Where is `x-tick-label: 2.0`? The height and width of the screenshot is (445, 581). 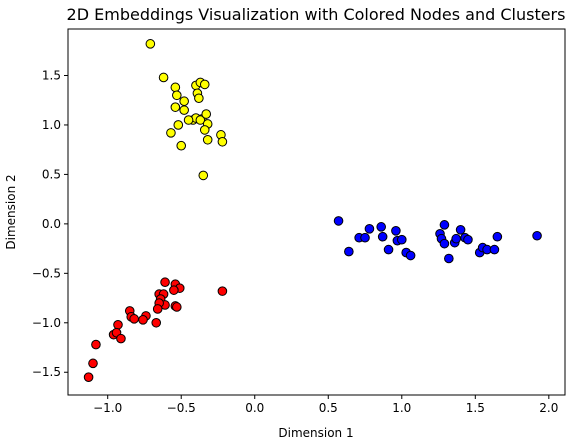
x-tick-label: 2.0 is located at coordinates (548, 408).